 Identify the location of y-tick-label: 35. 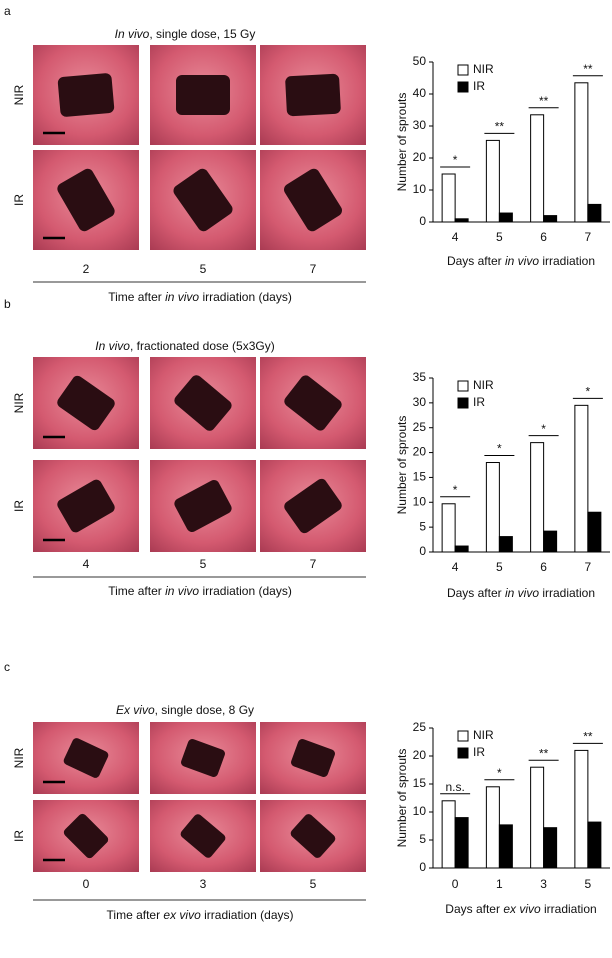
(420, 377).